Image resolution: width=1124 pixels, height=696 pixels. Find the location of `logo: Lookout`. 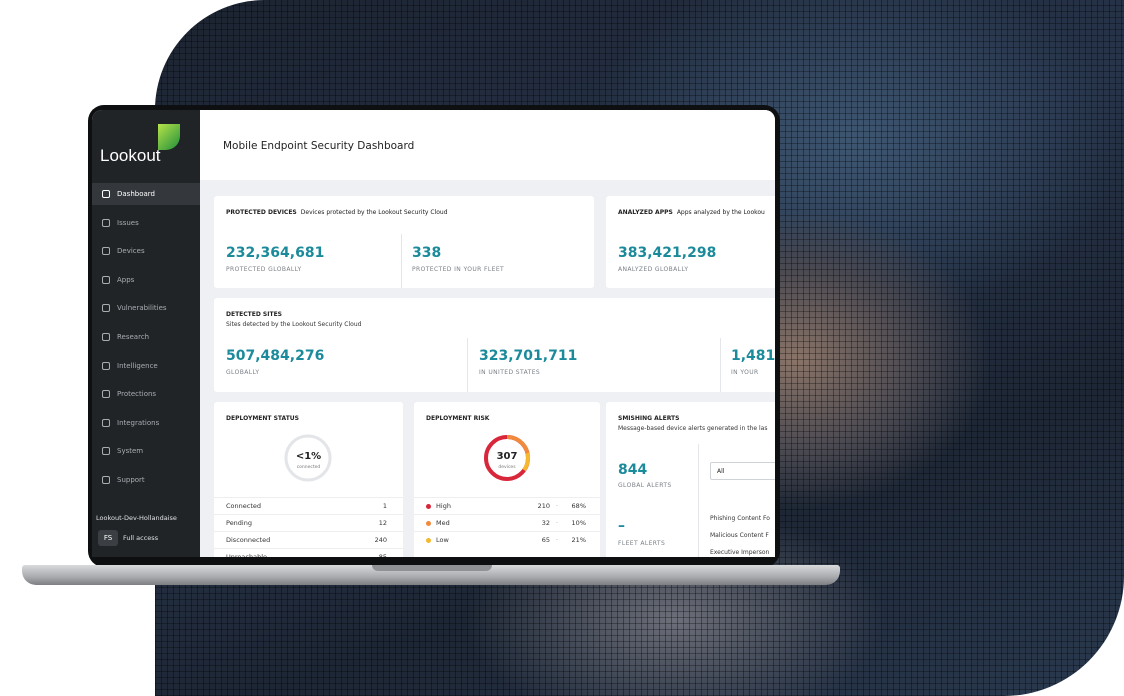

logo: Lookout is located at coordinates (130, 155).